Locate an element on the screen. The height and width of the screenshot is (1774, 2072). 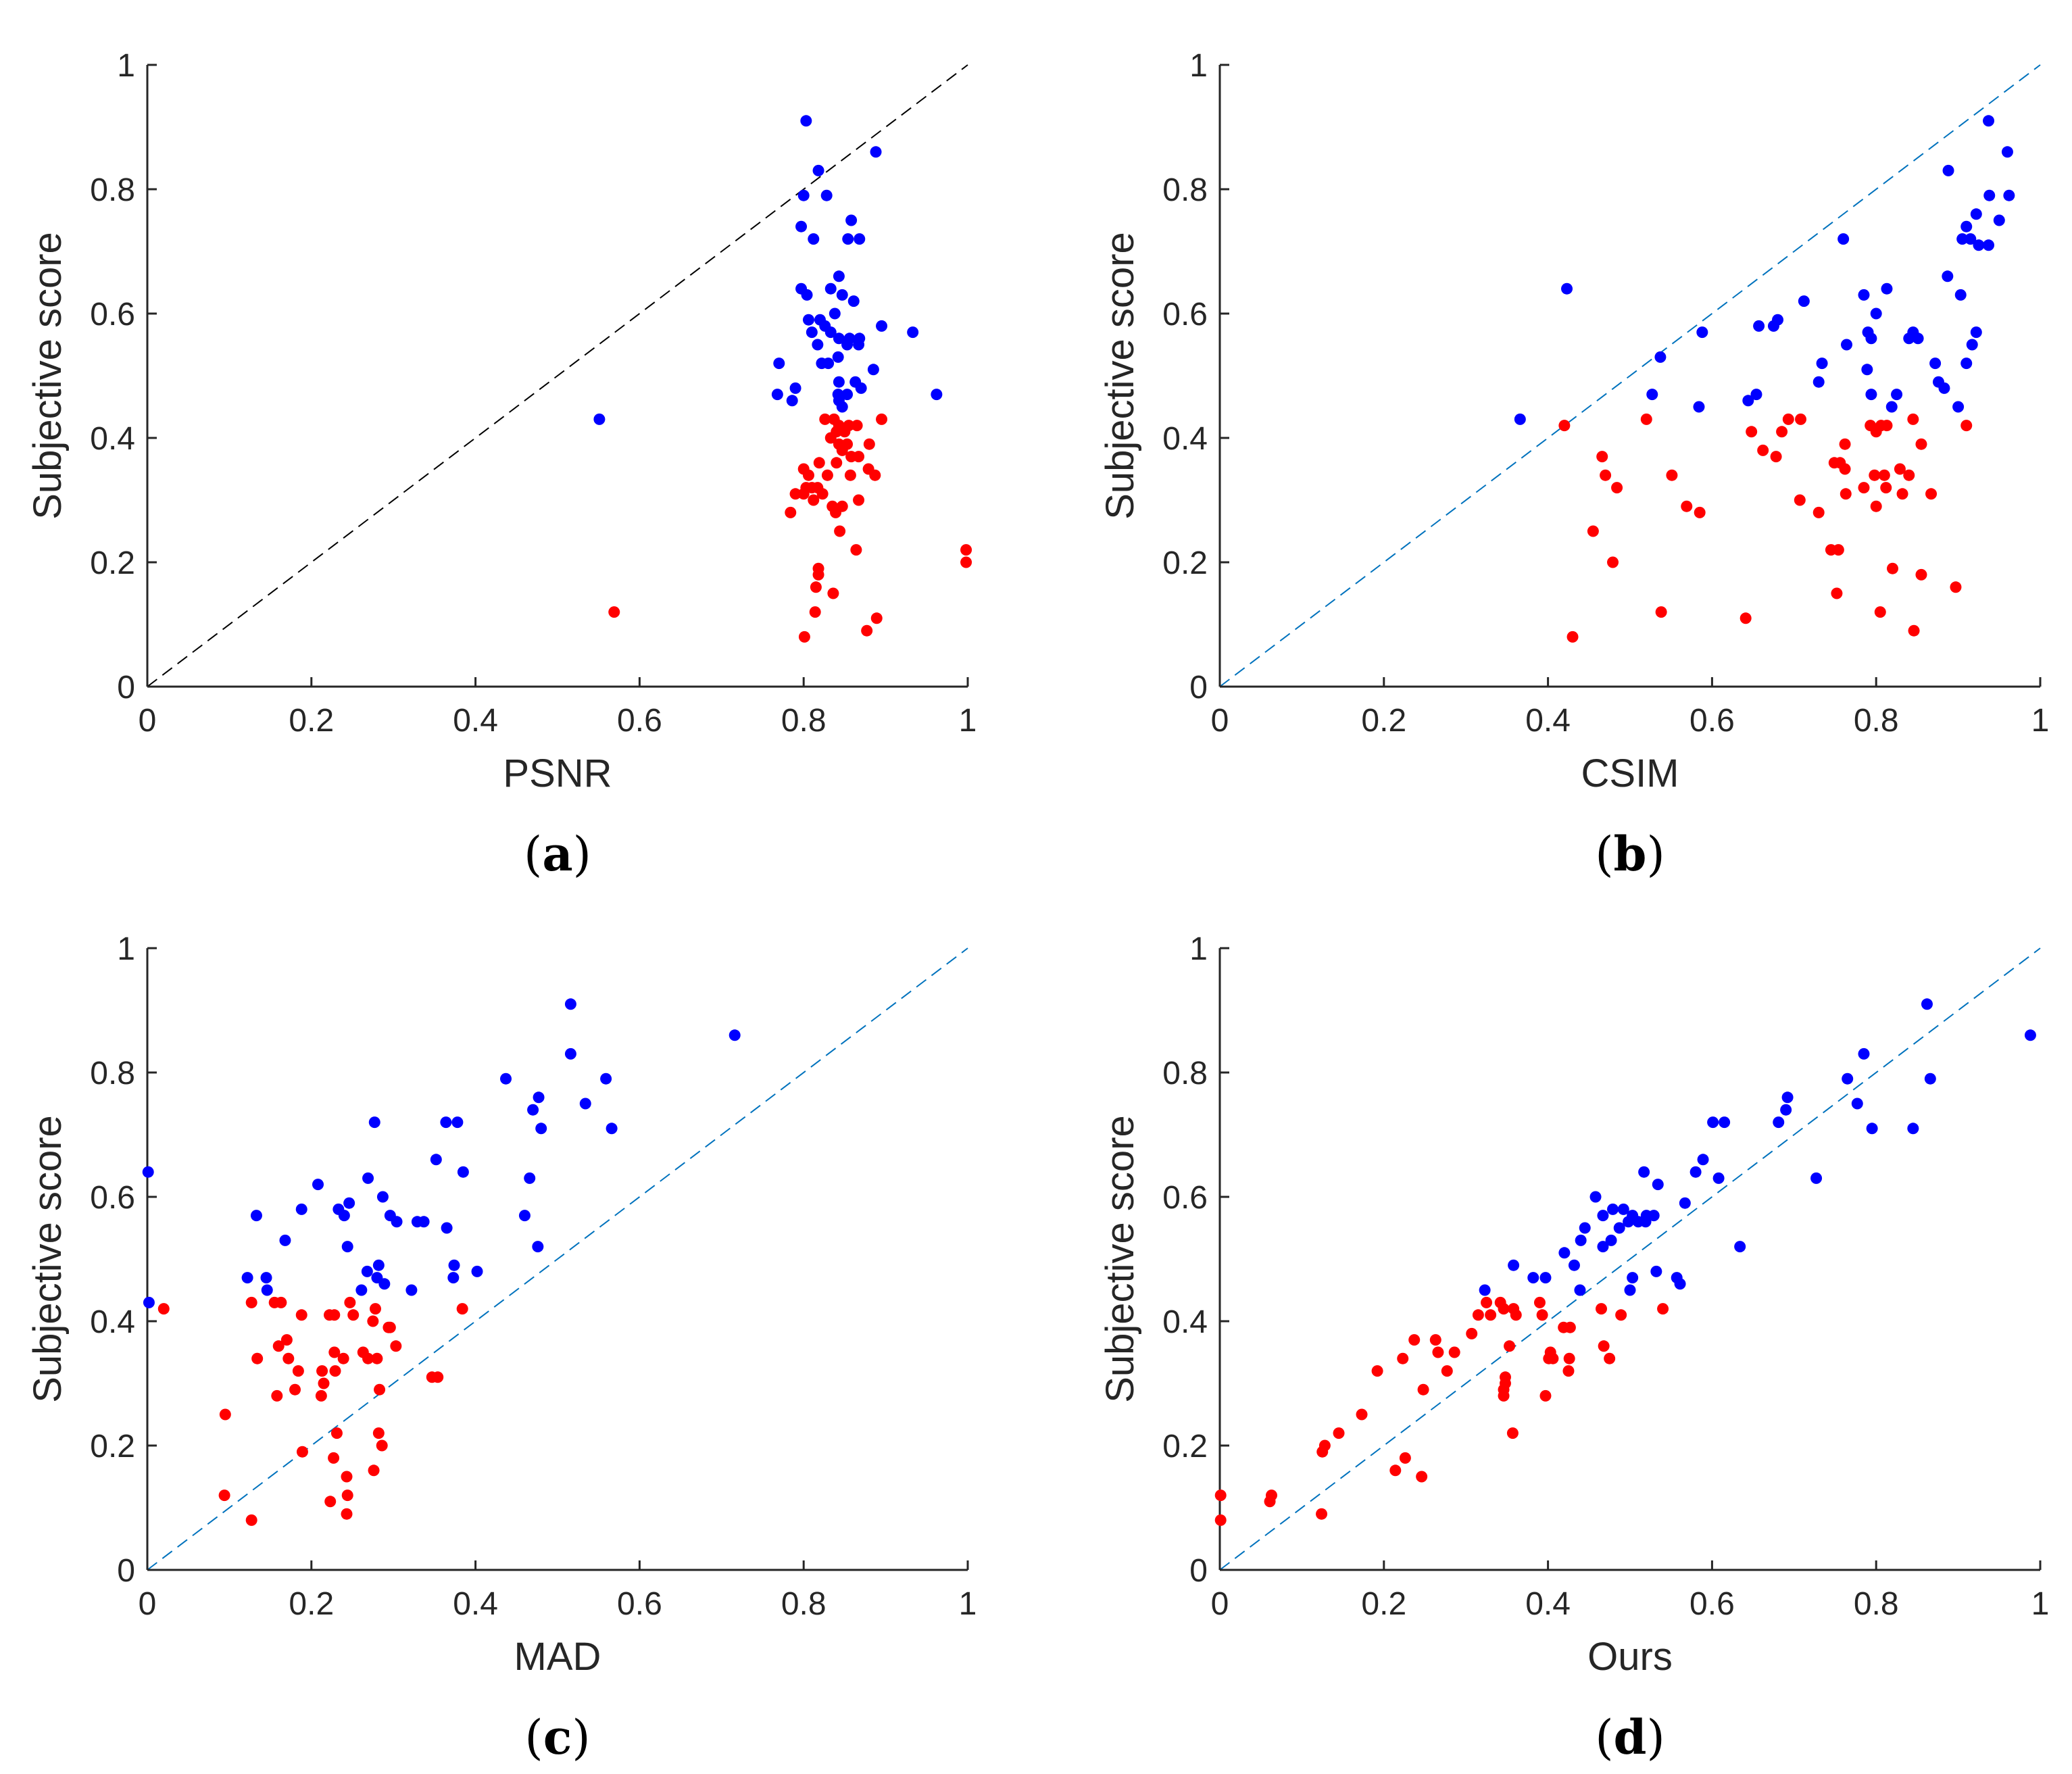
x-tick-label: 0.6 is located at coordinates (1712, 1604).